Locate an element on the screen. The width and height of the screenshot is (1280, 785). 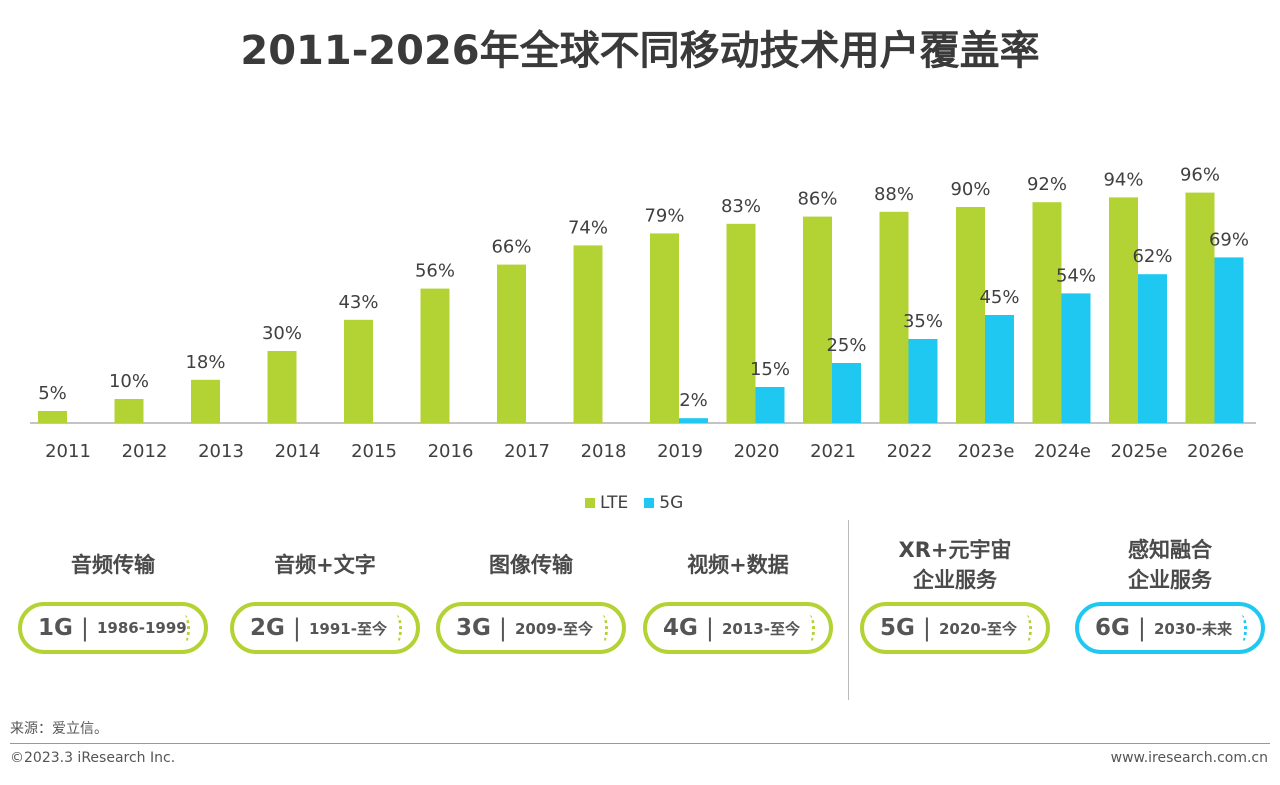
generation-pill: 6G | 2030-未来 is located at coordinates (1170, 628).